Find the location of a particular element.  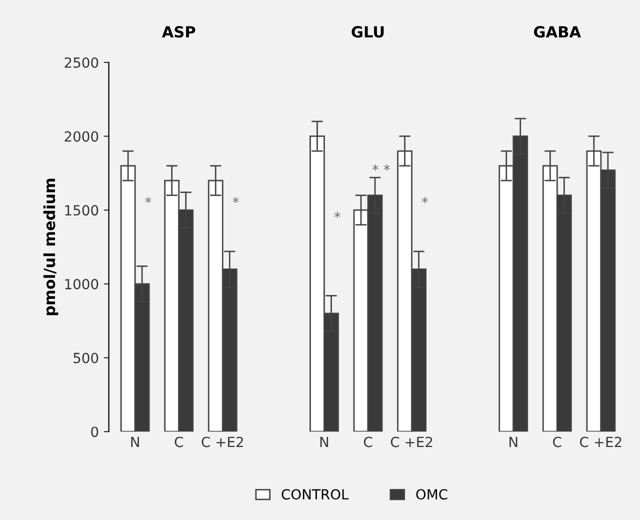

chart-title: ASP is located at coordinates (179, 32).